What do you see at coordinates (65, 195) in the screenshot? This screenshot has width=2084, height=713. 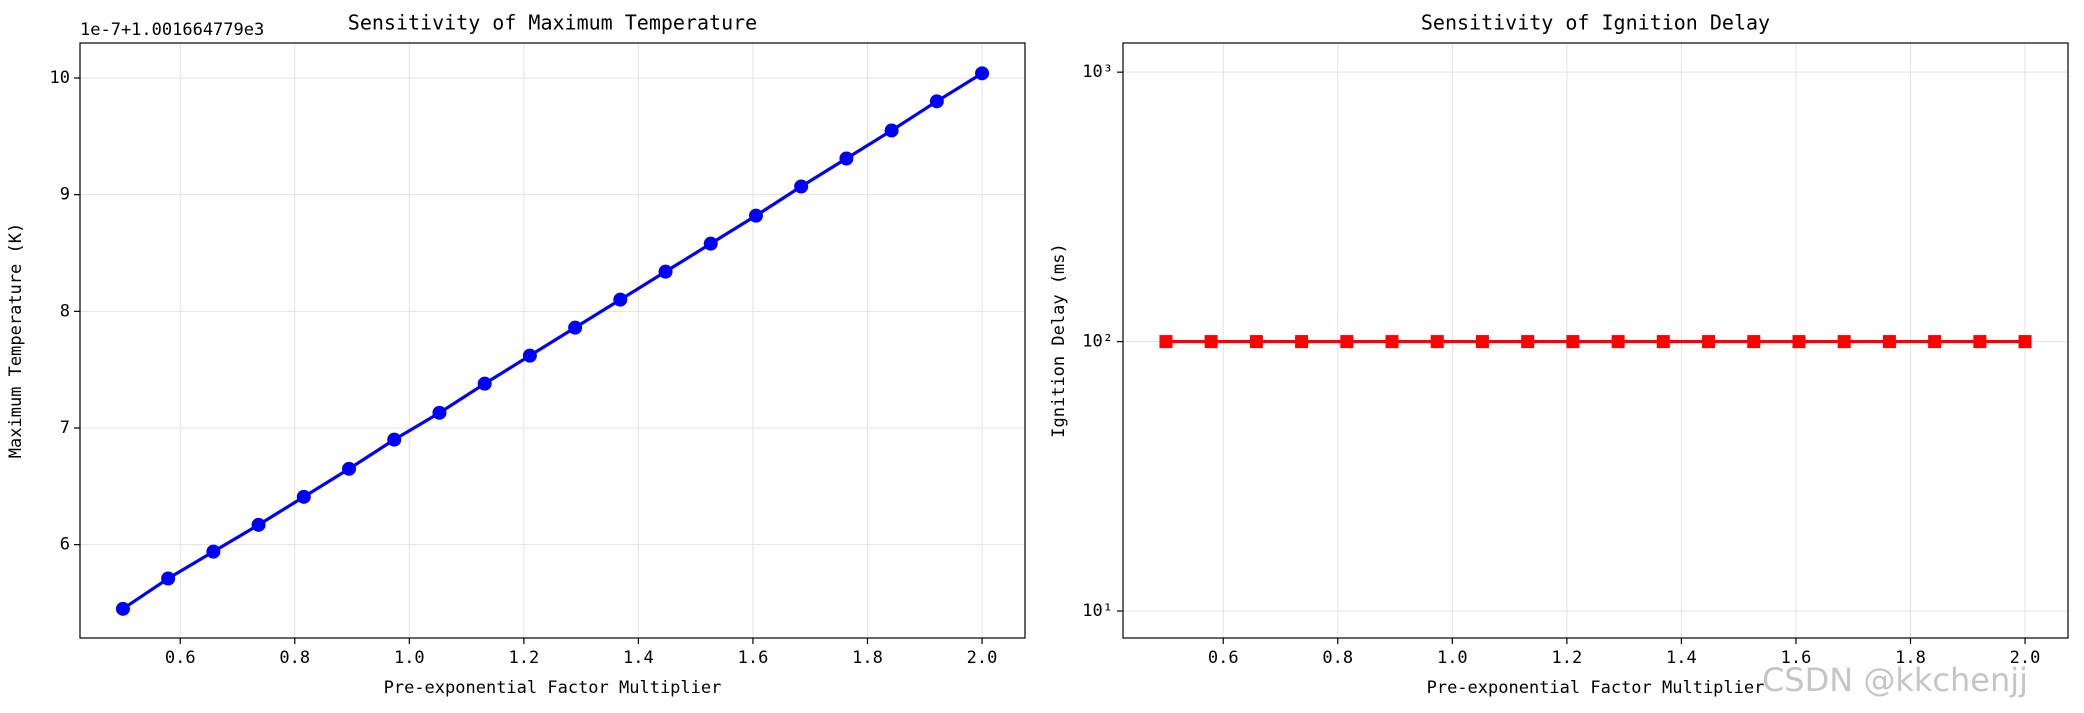 I see `y-tick-label: 9` at bounding box center [65, 195].